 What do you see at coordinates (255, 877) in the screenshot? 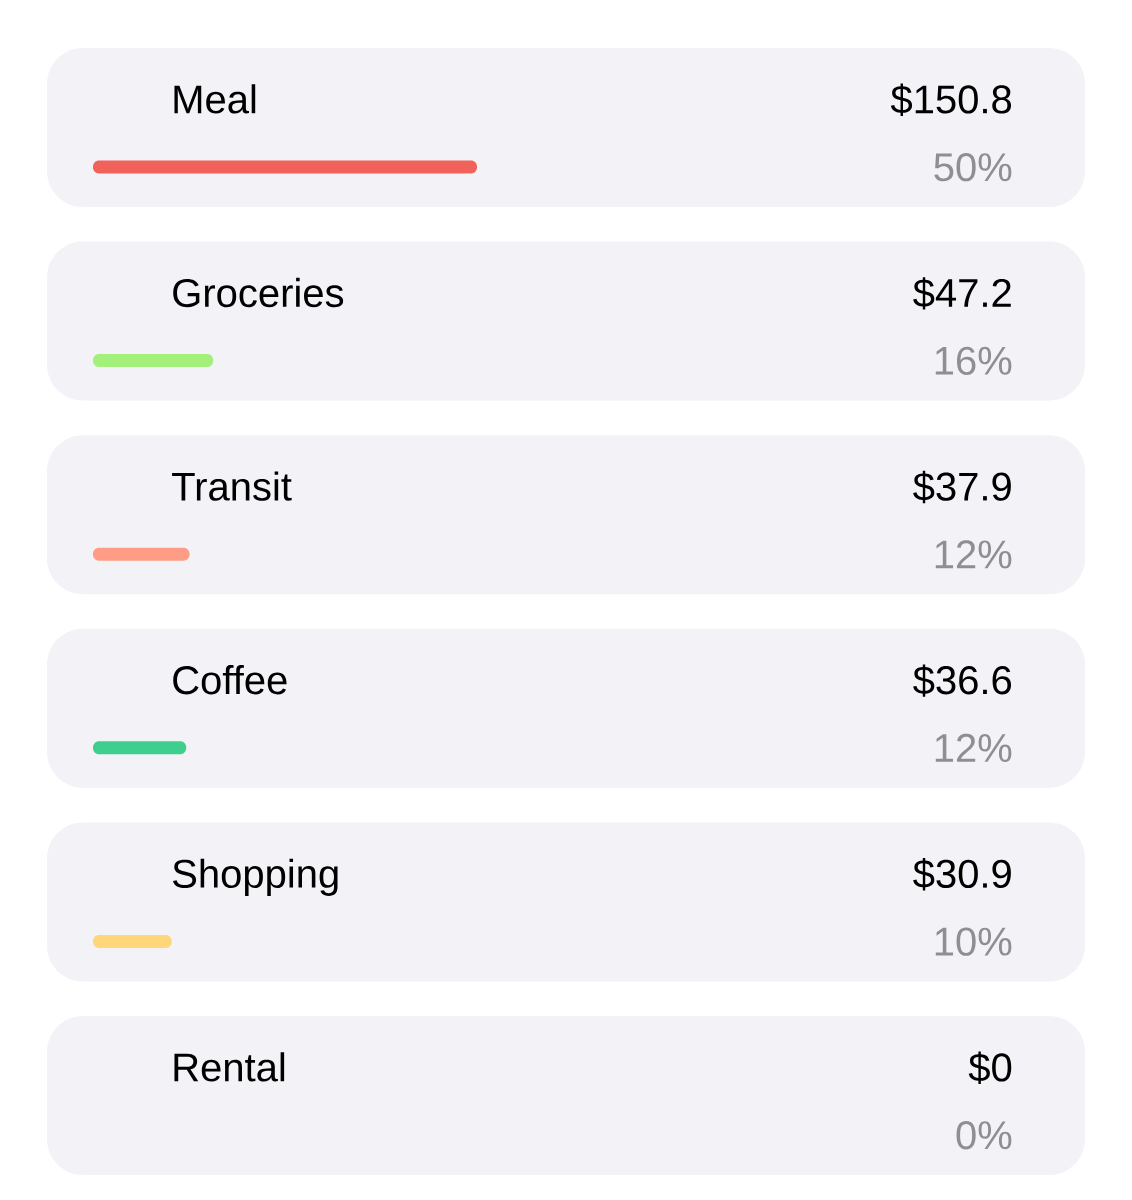
I see `y-tick-label: Shopping` at bounding box center [255, 877].